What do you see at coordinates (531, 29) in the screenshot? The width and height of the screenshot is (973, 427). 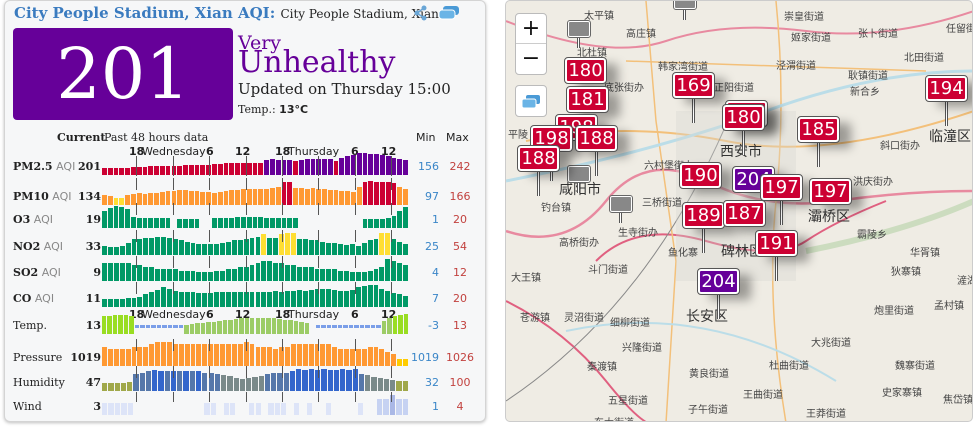 I see `zoom-in-button: +` at bounding box center [531, 29].